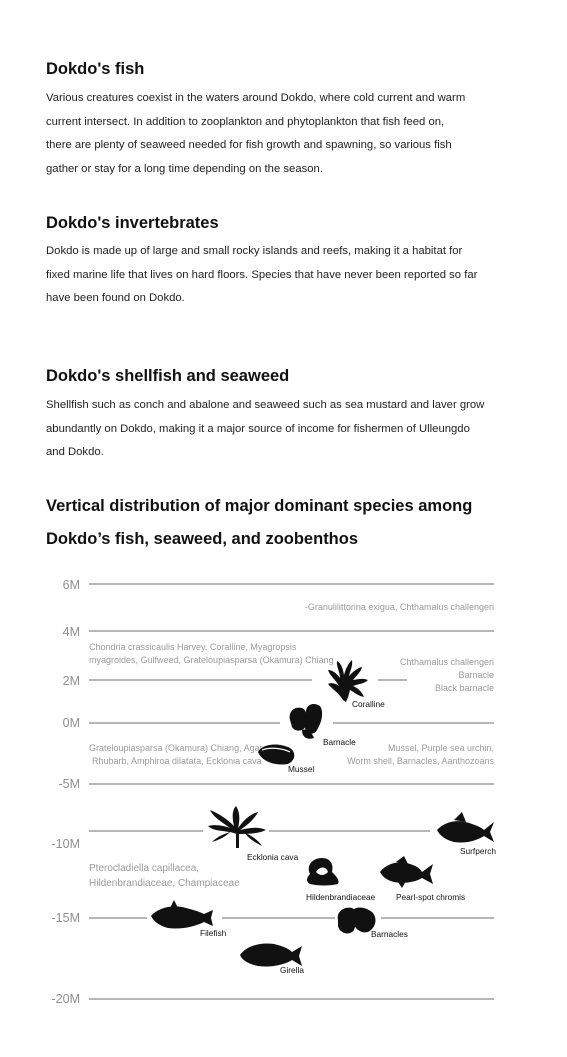 This screenshot has height=1057, width=567. I want to click on group-note: Mussel, Purple sea urchin,, so click(441, 748).